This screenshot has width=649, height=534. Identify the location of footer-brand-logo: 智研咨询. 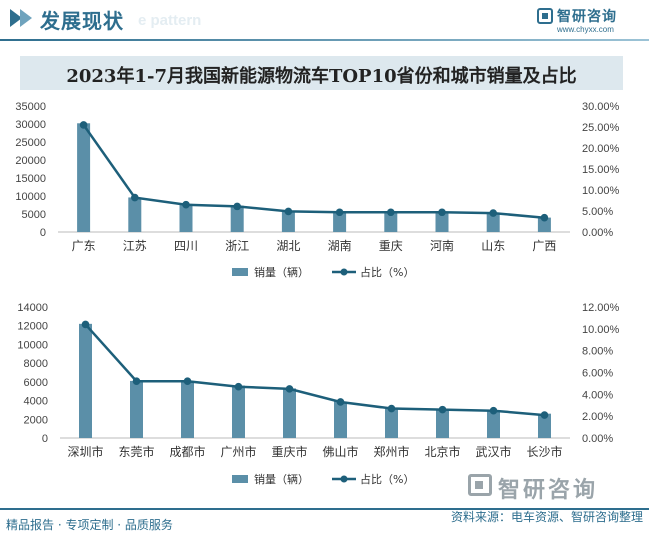
(553, 487).